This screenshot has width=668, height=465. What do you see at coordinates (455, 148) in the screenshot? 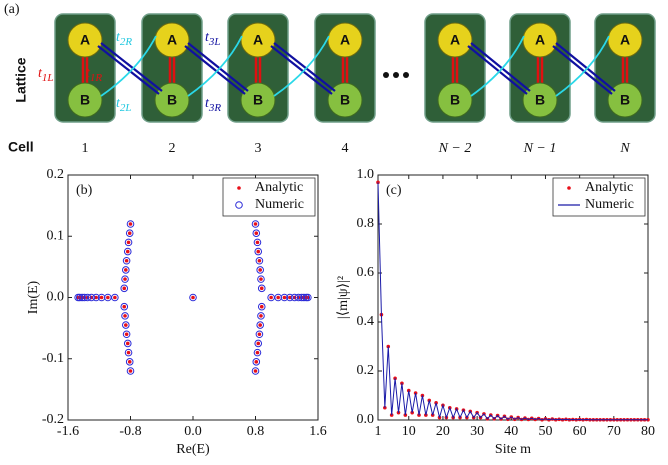
I see `cell-label: N − 2` at bounding box center [455, 148].